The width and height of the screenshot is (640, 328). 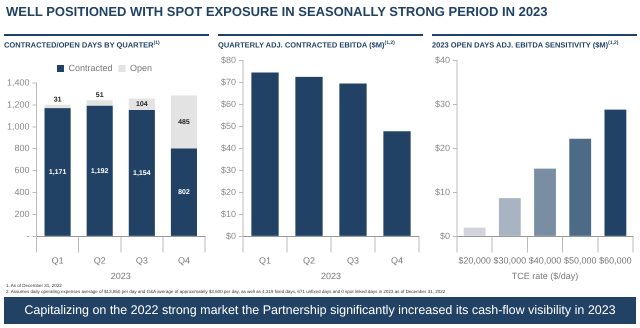 I want to click on x-tick-label: $60,000, so click(x=615, y=260).